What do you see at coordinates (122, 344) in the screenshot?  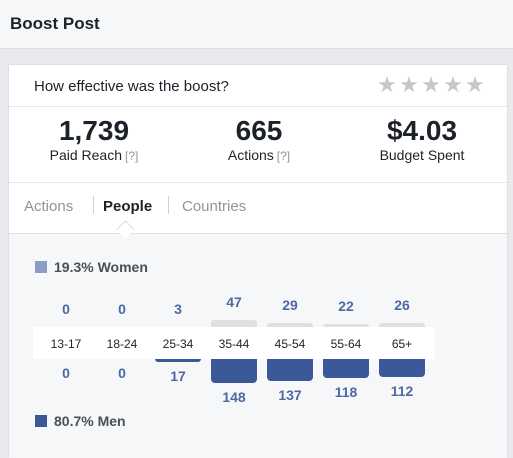 I see `age-label: 18-24` at bounding box center [122, 344].